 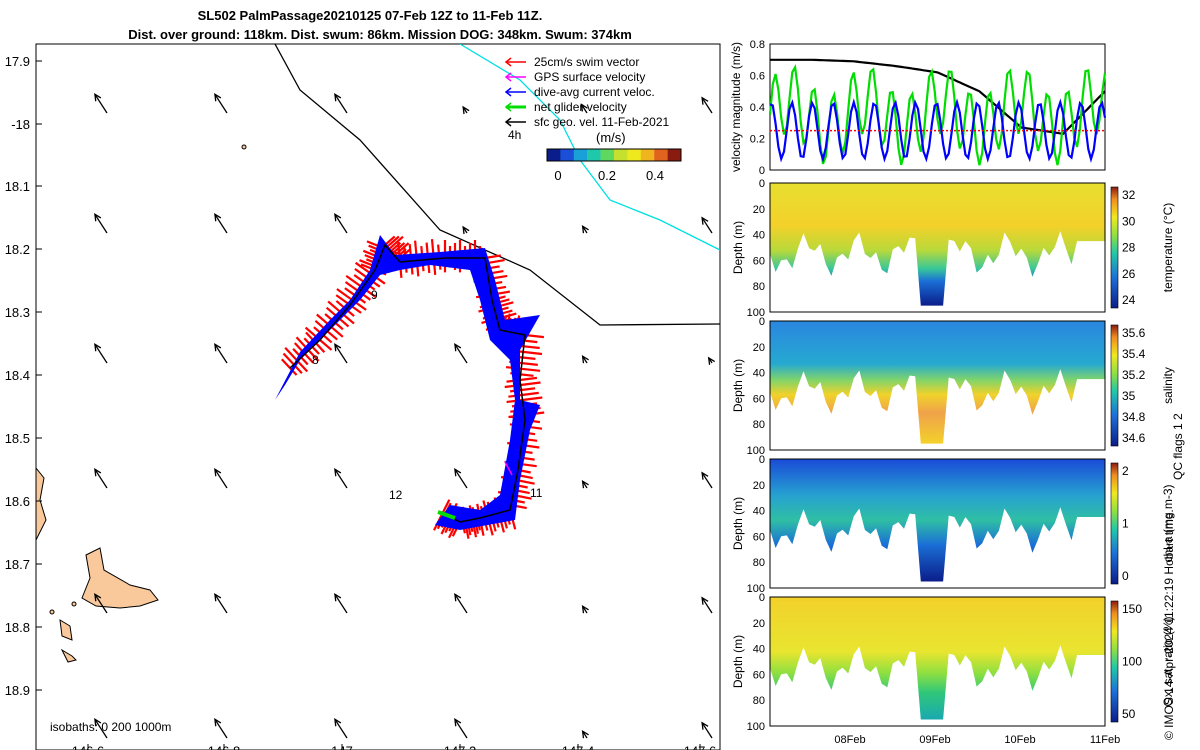 I want to click on velocity-y-tick: 0, so click(x=762, y=171).